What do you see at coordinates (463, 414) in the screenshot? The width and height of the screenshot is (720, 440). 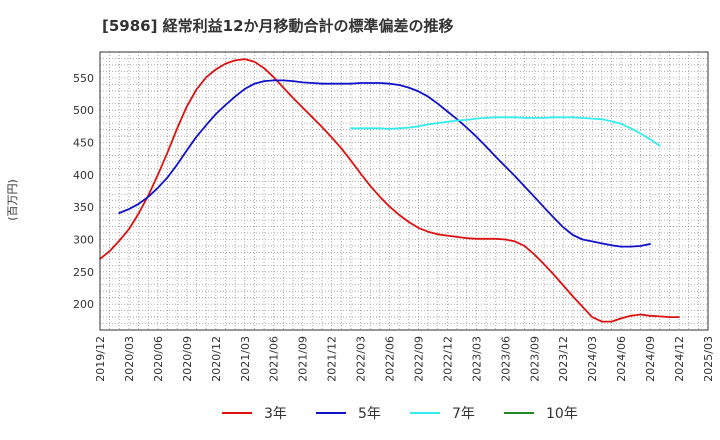 I see `legend-label: 7年` at bounding box center [463, 414].